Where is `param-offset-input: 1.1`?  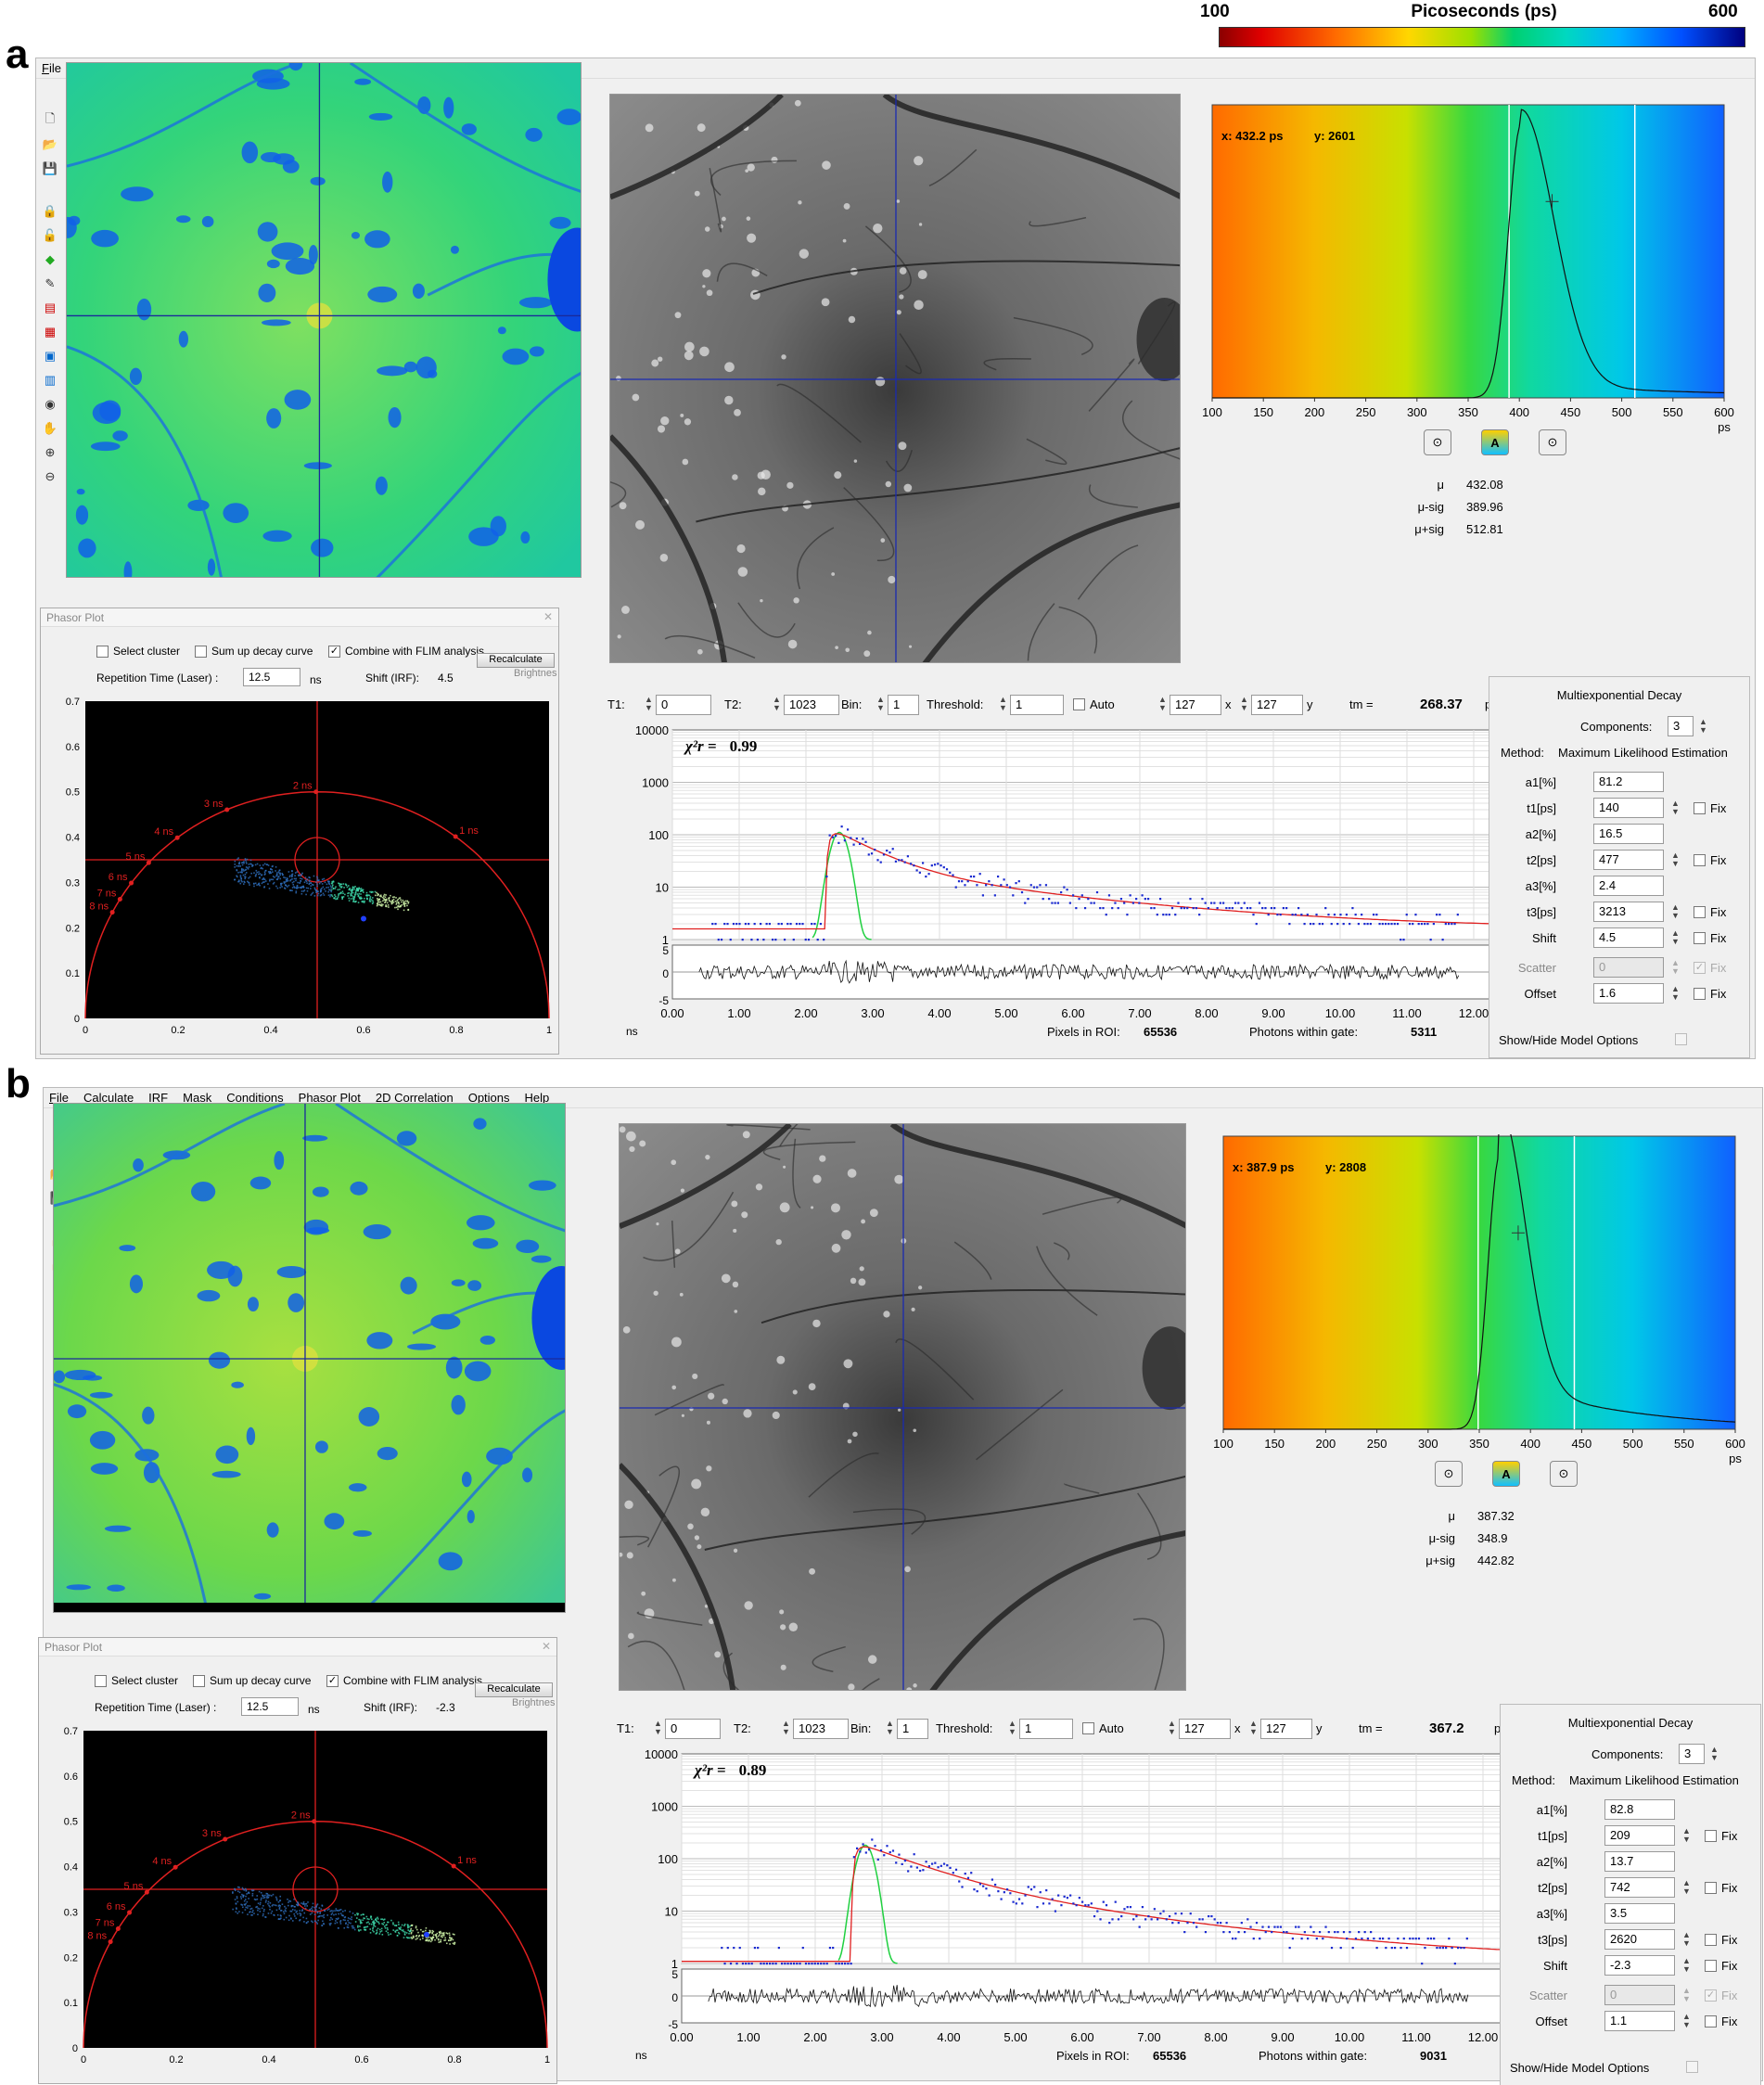
param-offset-input: 1.1 is located at coordinates (1639, 2021).